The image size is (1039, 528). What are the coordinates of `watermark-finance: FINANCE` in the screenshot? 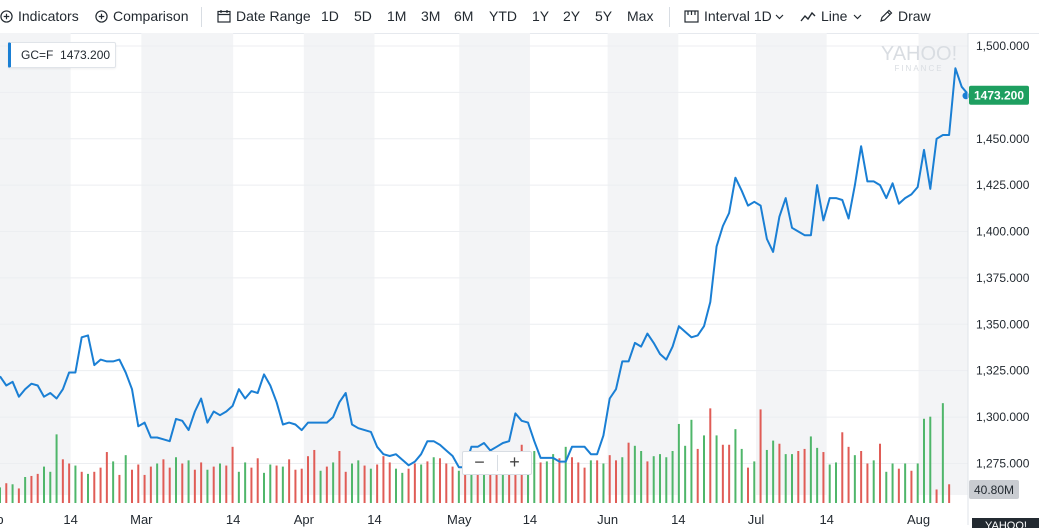 It's located at (918, 68).